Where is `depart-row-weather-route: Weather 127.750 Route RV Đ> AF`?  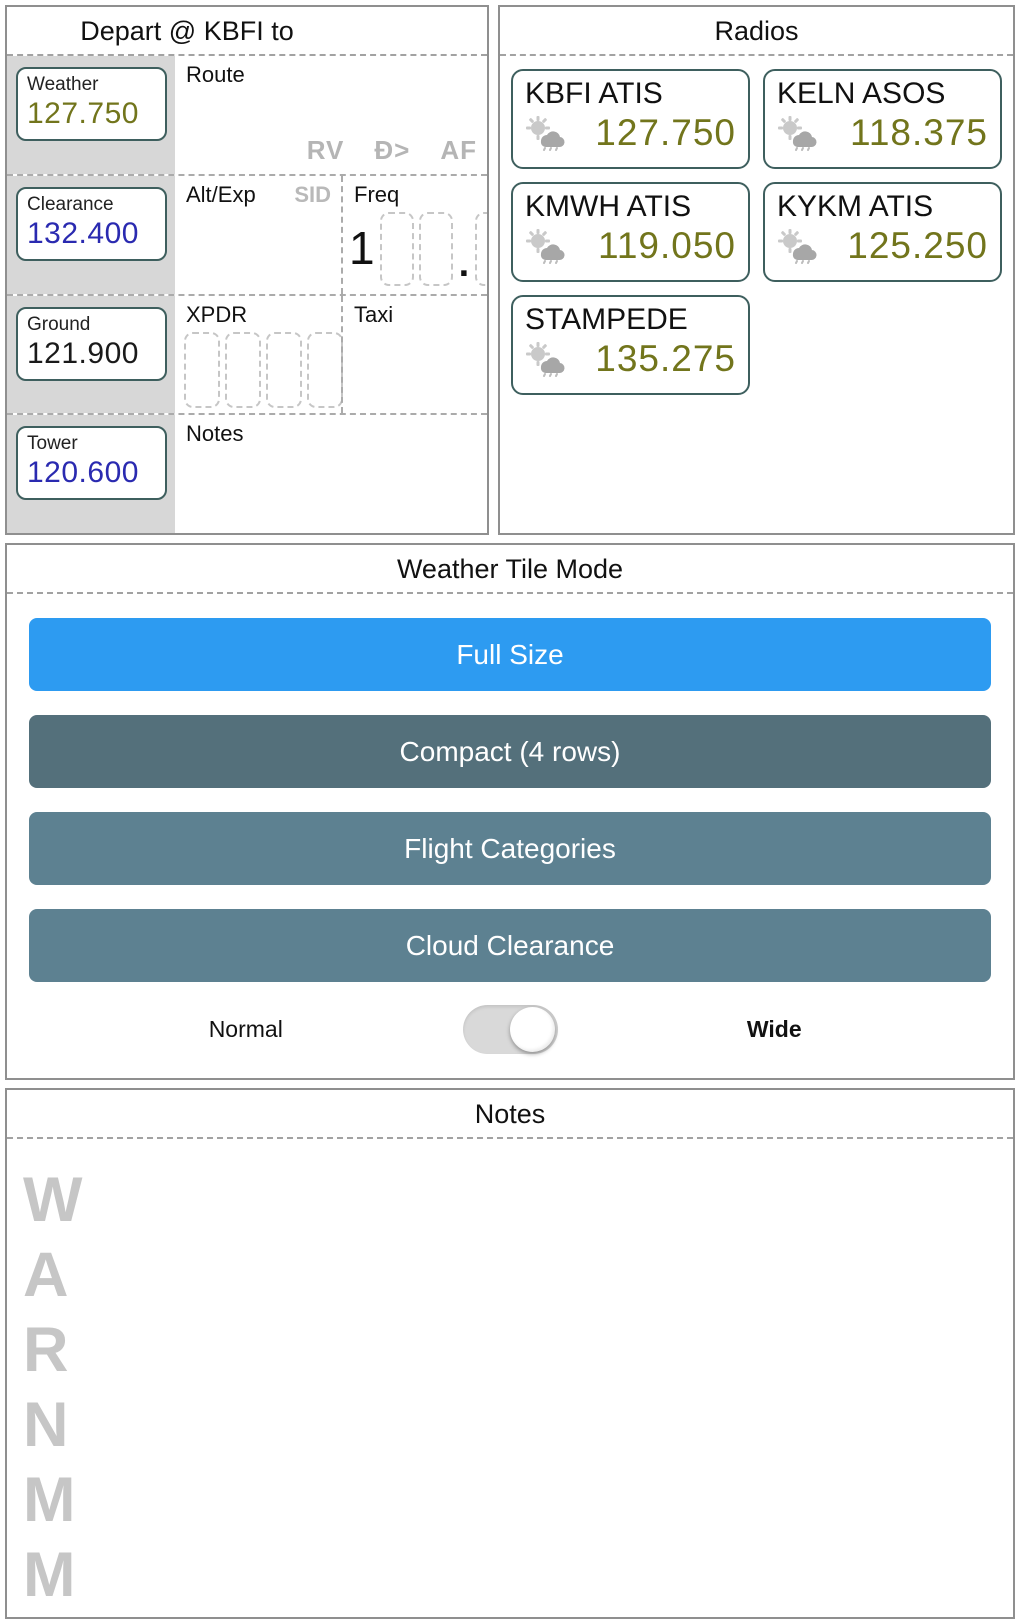
depart-row-weather-route: Weather 127.750 Route RV Đ> AF is located at coordinates (247, 115).